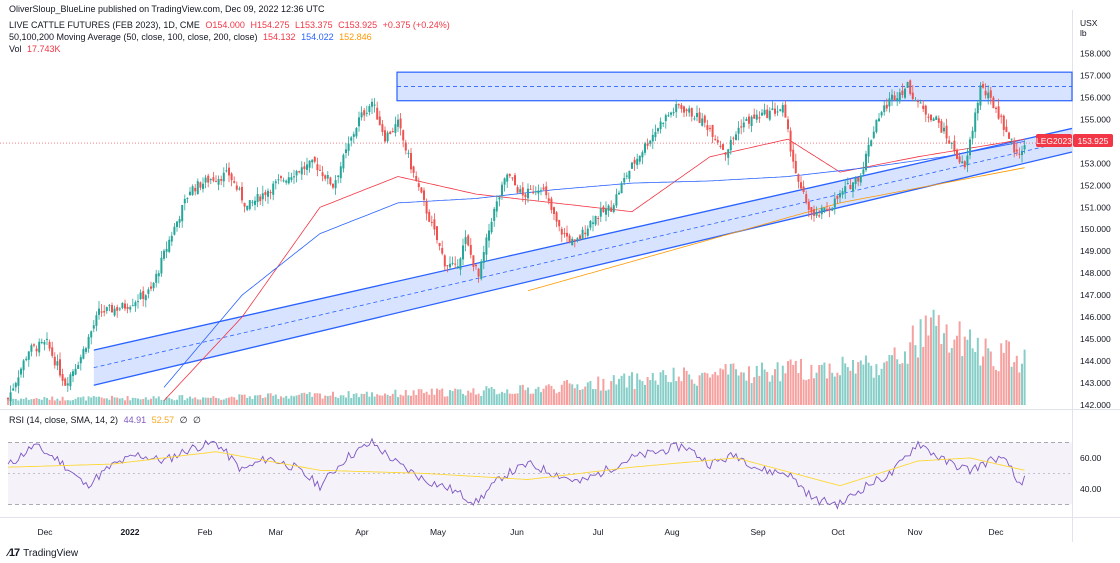 This screenshot has height=563, width=1120. I want to click on price-tick-label: 145.000, so click(1095, 339).